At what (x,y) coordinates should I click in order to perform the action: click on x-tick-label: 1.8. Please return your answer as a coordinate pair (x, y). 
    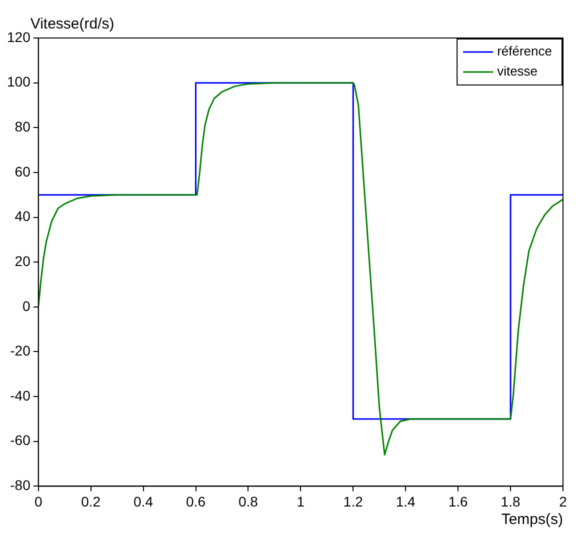
    Looking at the image, I should click on (510, 501).